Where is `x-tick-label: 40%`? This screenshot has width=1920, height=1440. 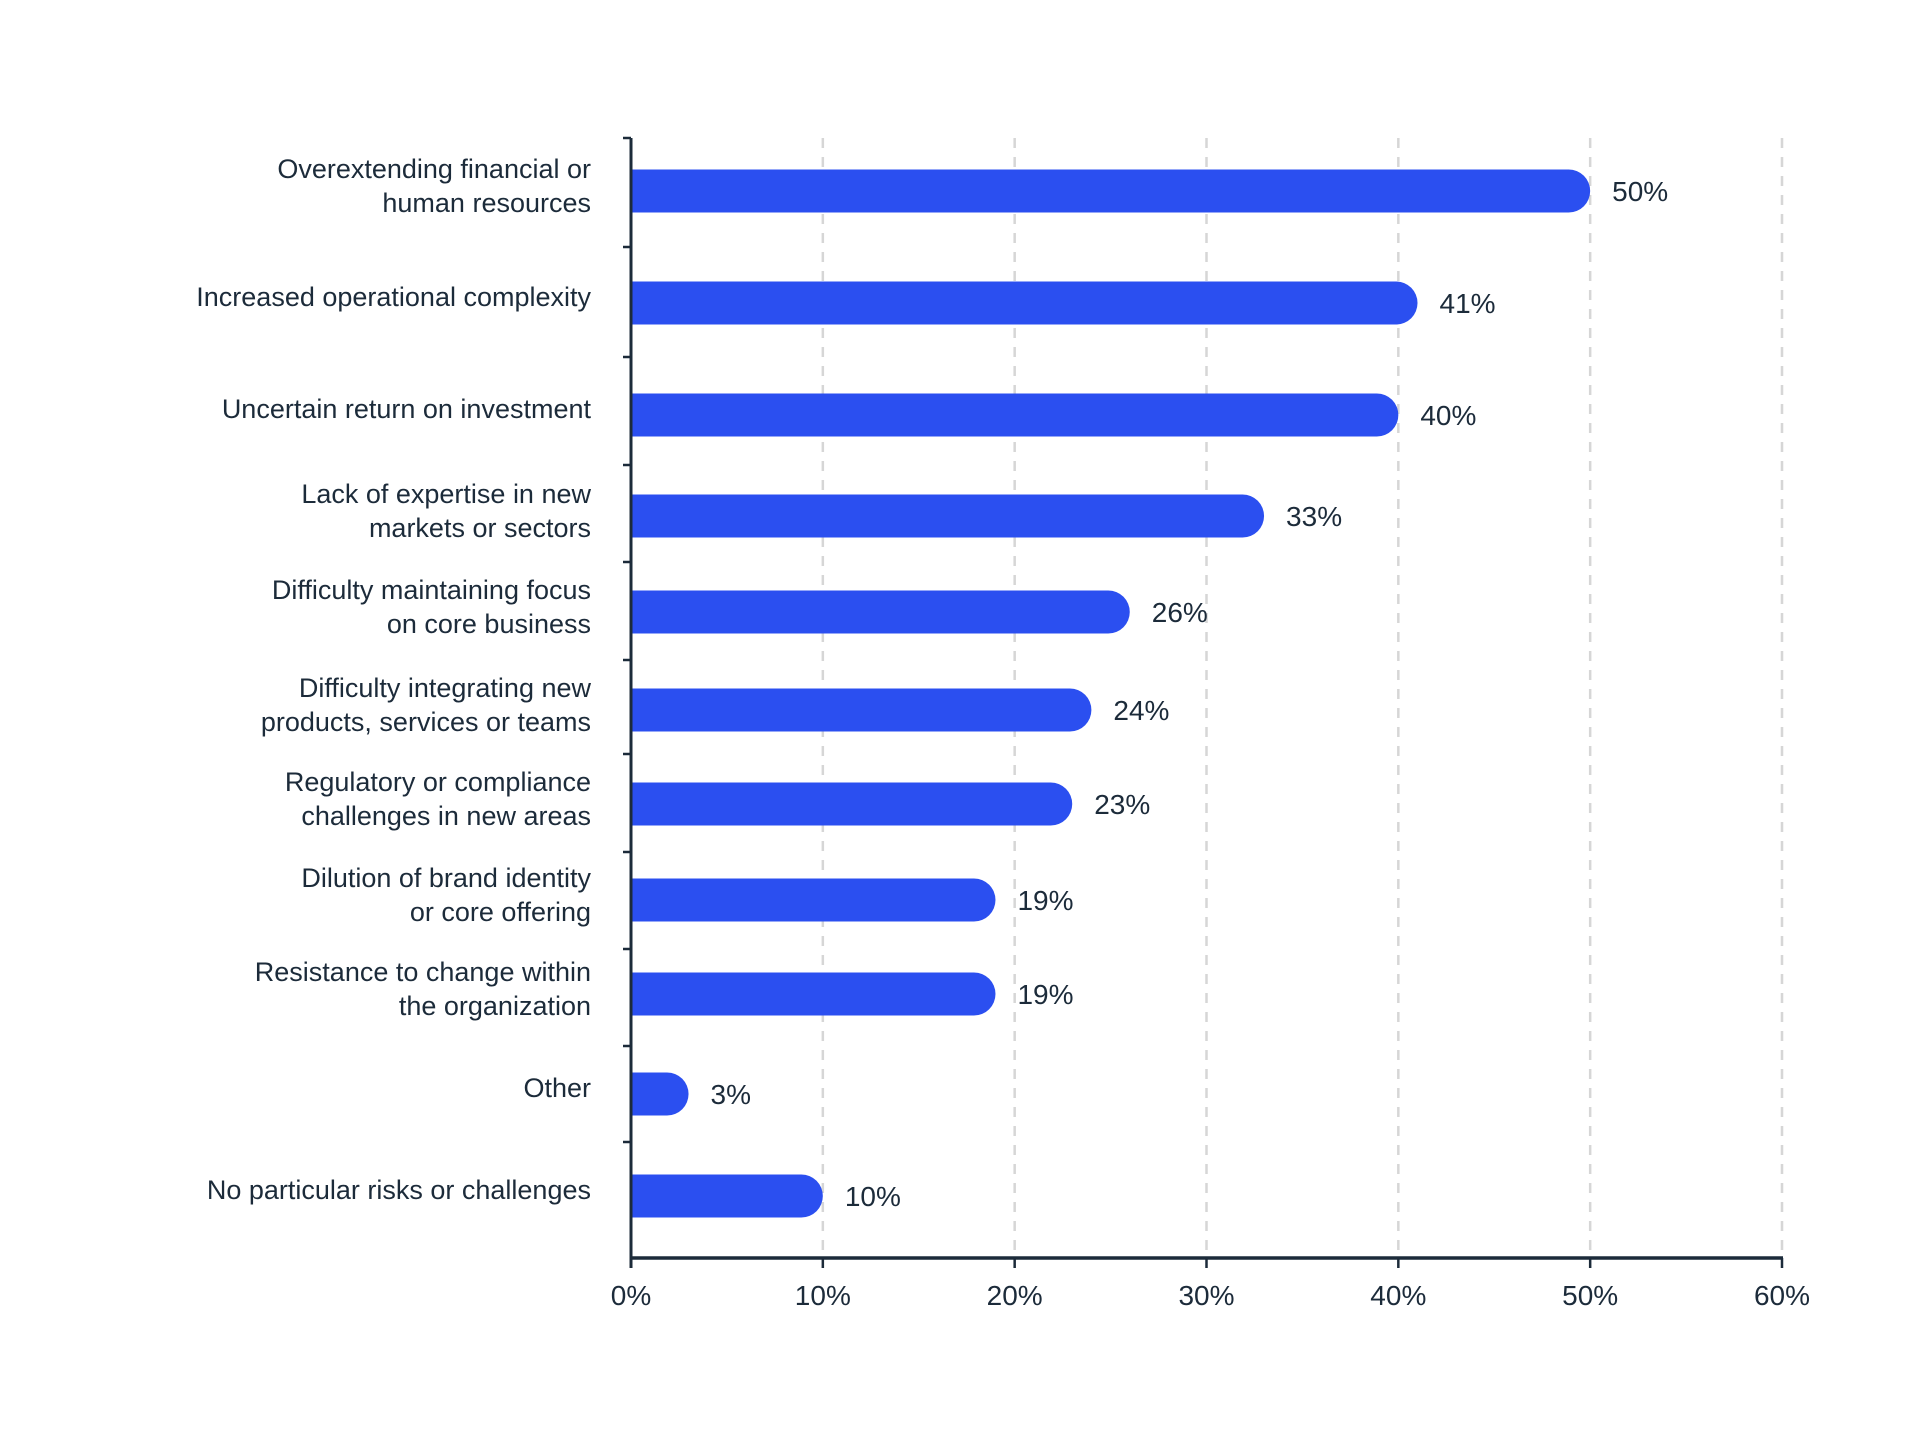 x-tick-label: 40% is located at coordinates (1398, 1295).